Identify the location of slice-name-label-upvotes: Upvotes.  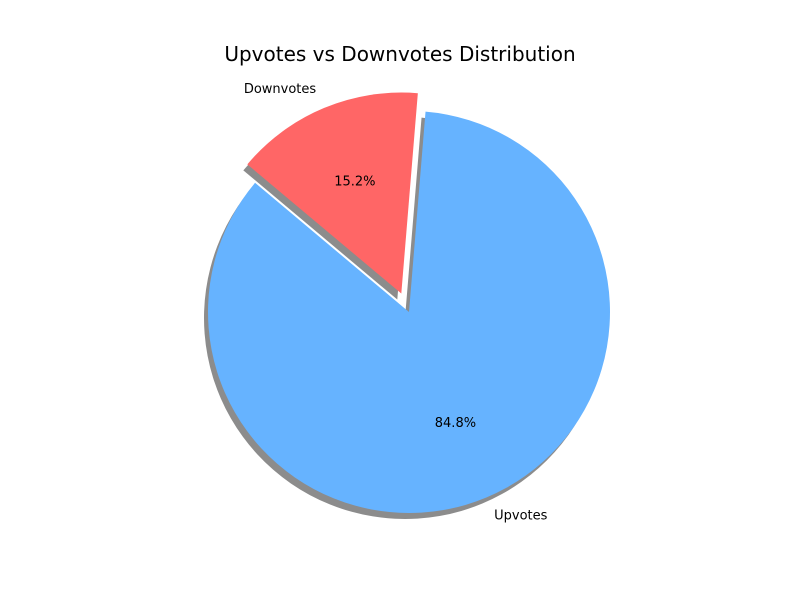
(521, 516).